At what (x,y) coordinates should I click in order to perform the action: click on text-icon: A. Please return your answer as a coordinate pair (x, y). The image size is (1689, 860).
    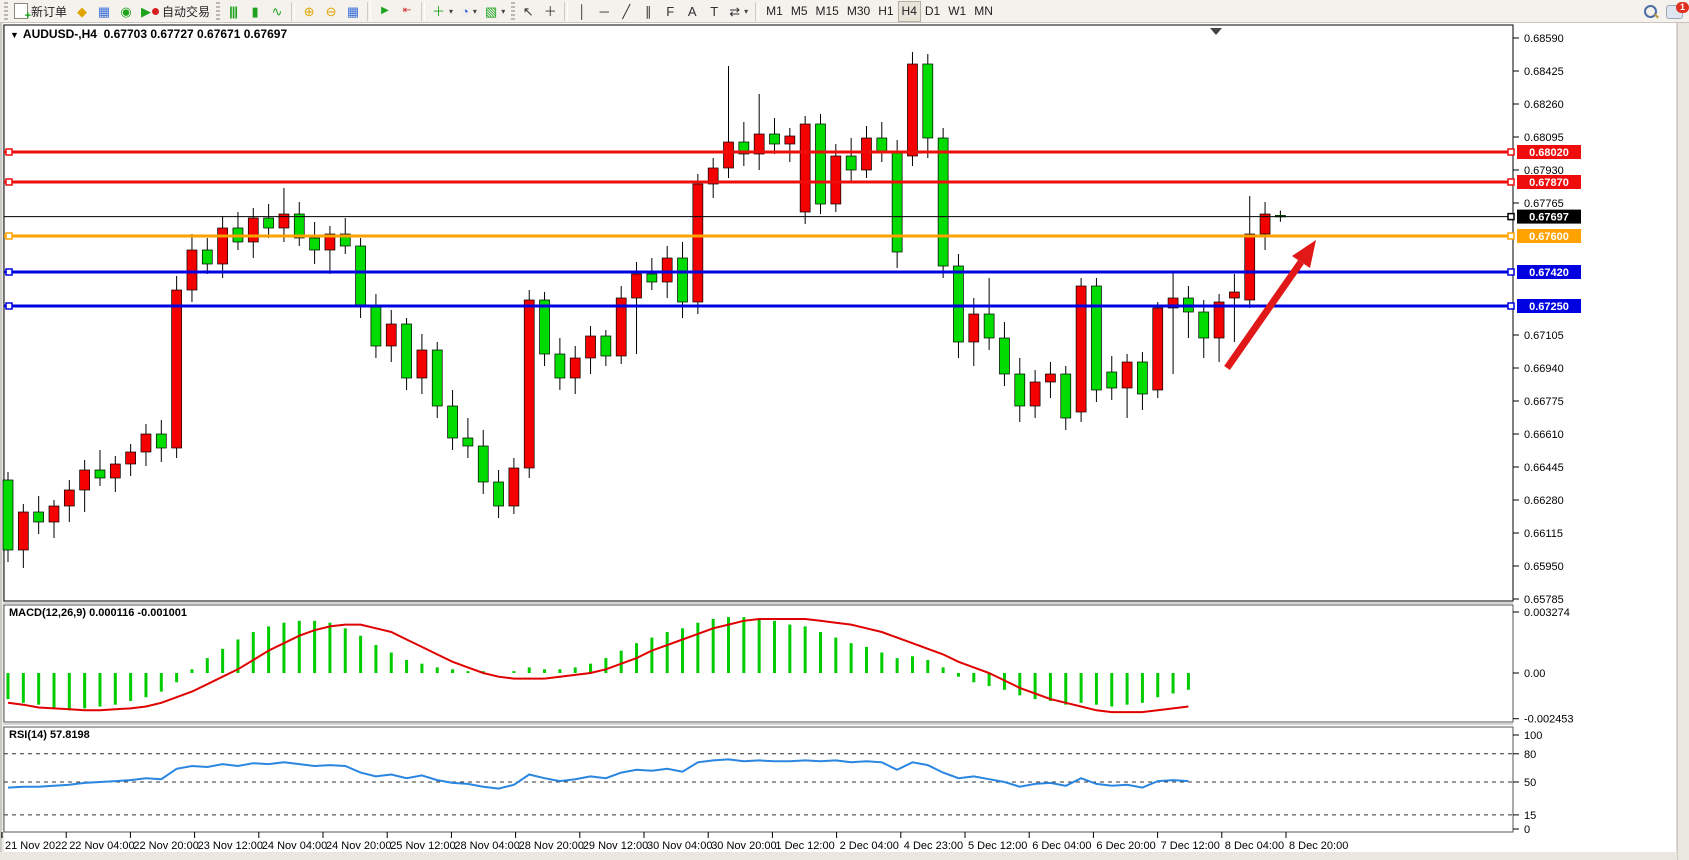
    Looking at the image, I should click on (692, 11).